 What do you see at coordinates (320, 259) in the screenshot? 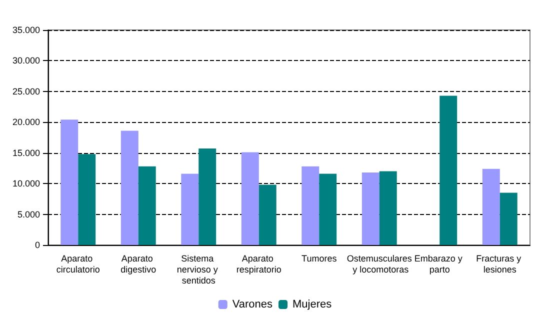
I see `x-tick-label: Tumores` at bounding box center [320, 259].